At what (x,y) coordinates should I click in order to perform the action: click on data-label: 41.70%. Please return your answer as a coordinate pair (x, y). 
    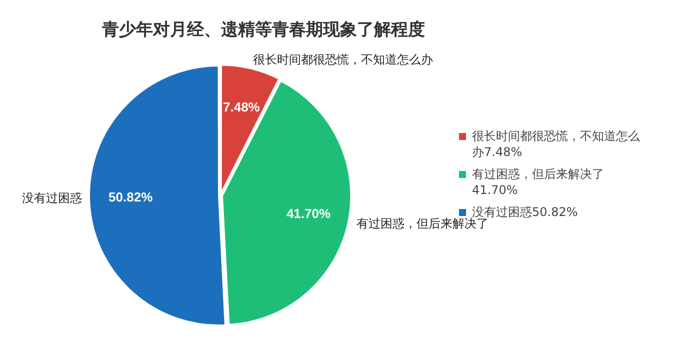
    Looking at the image, I should click on (308, 213).